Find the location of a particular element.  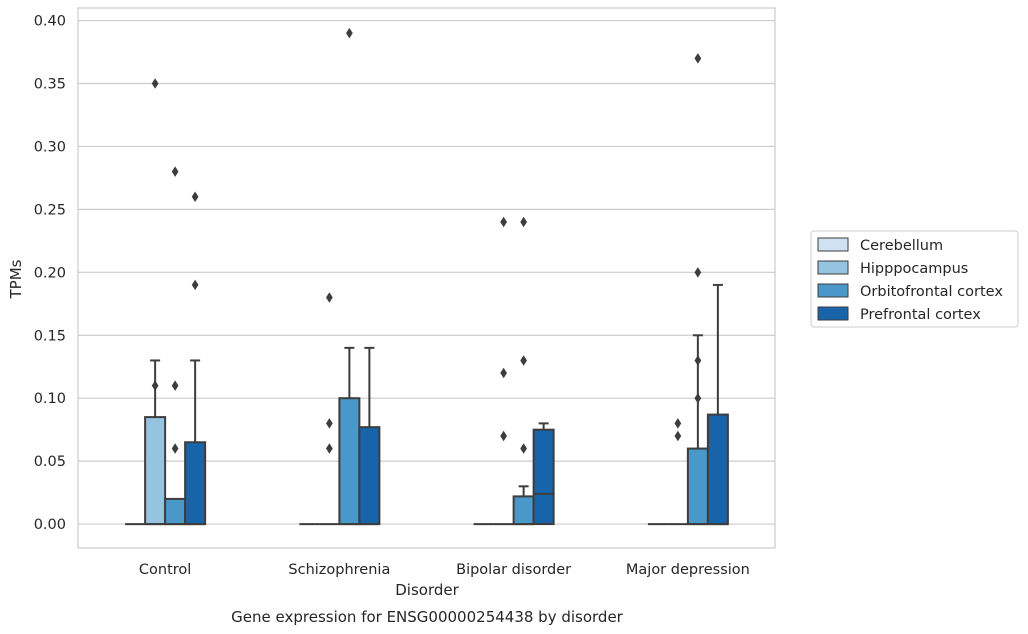

y-tick-label: 0.20 is located at coordinates (50, 273).